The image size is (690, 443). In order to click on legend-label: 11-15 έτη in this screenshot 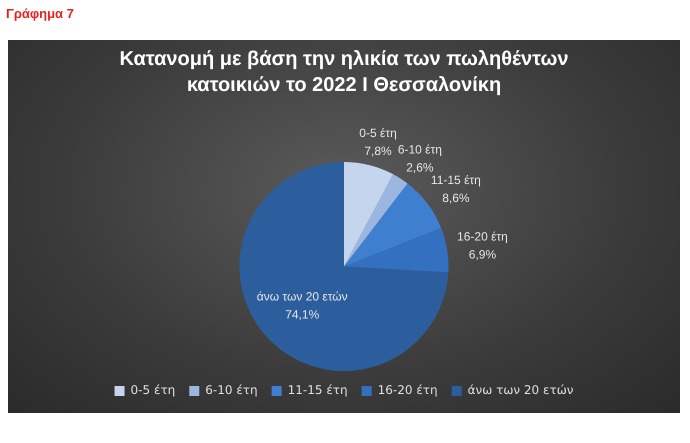, I will do `click(318, 390)`.